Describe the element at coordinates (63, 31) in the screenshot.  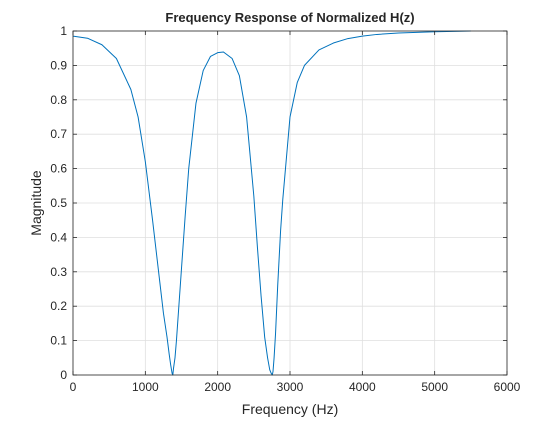
I see `y-tick-label: 1` at that location.